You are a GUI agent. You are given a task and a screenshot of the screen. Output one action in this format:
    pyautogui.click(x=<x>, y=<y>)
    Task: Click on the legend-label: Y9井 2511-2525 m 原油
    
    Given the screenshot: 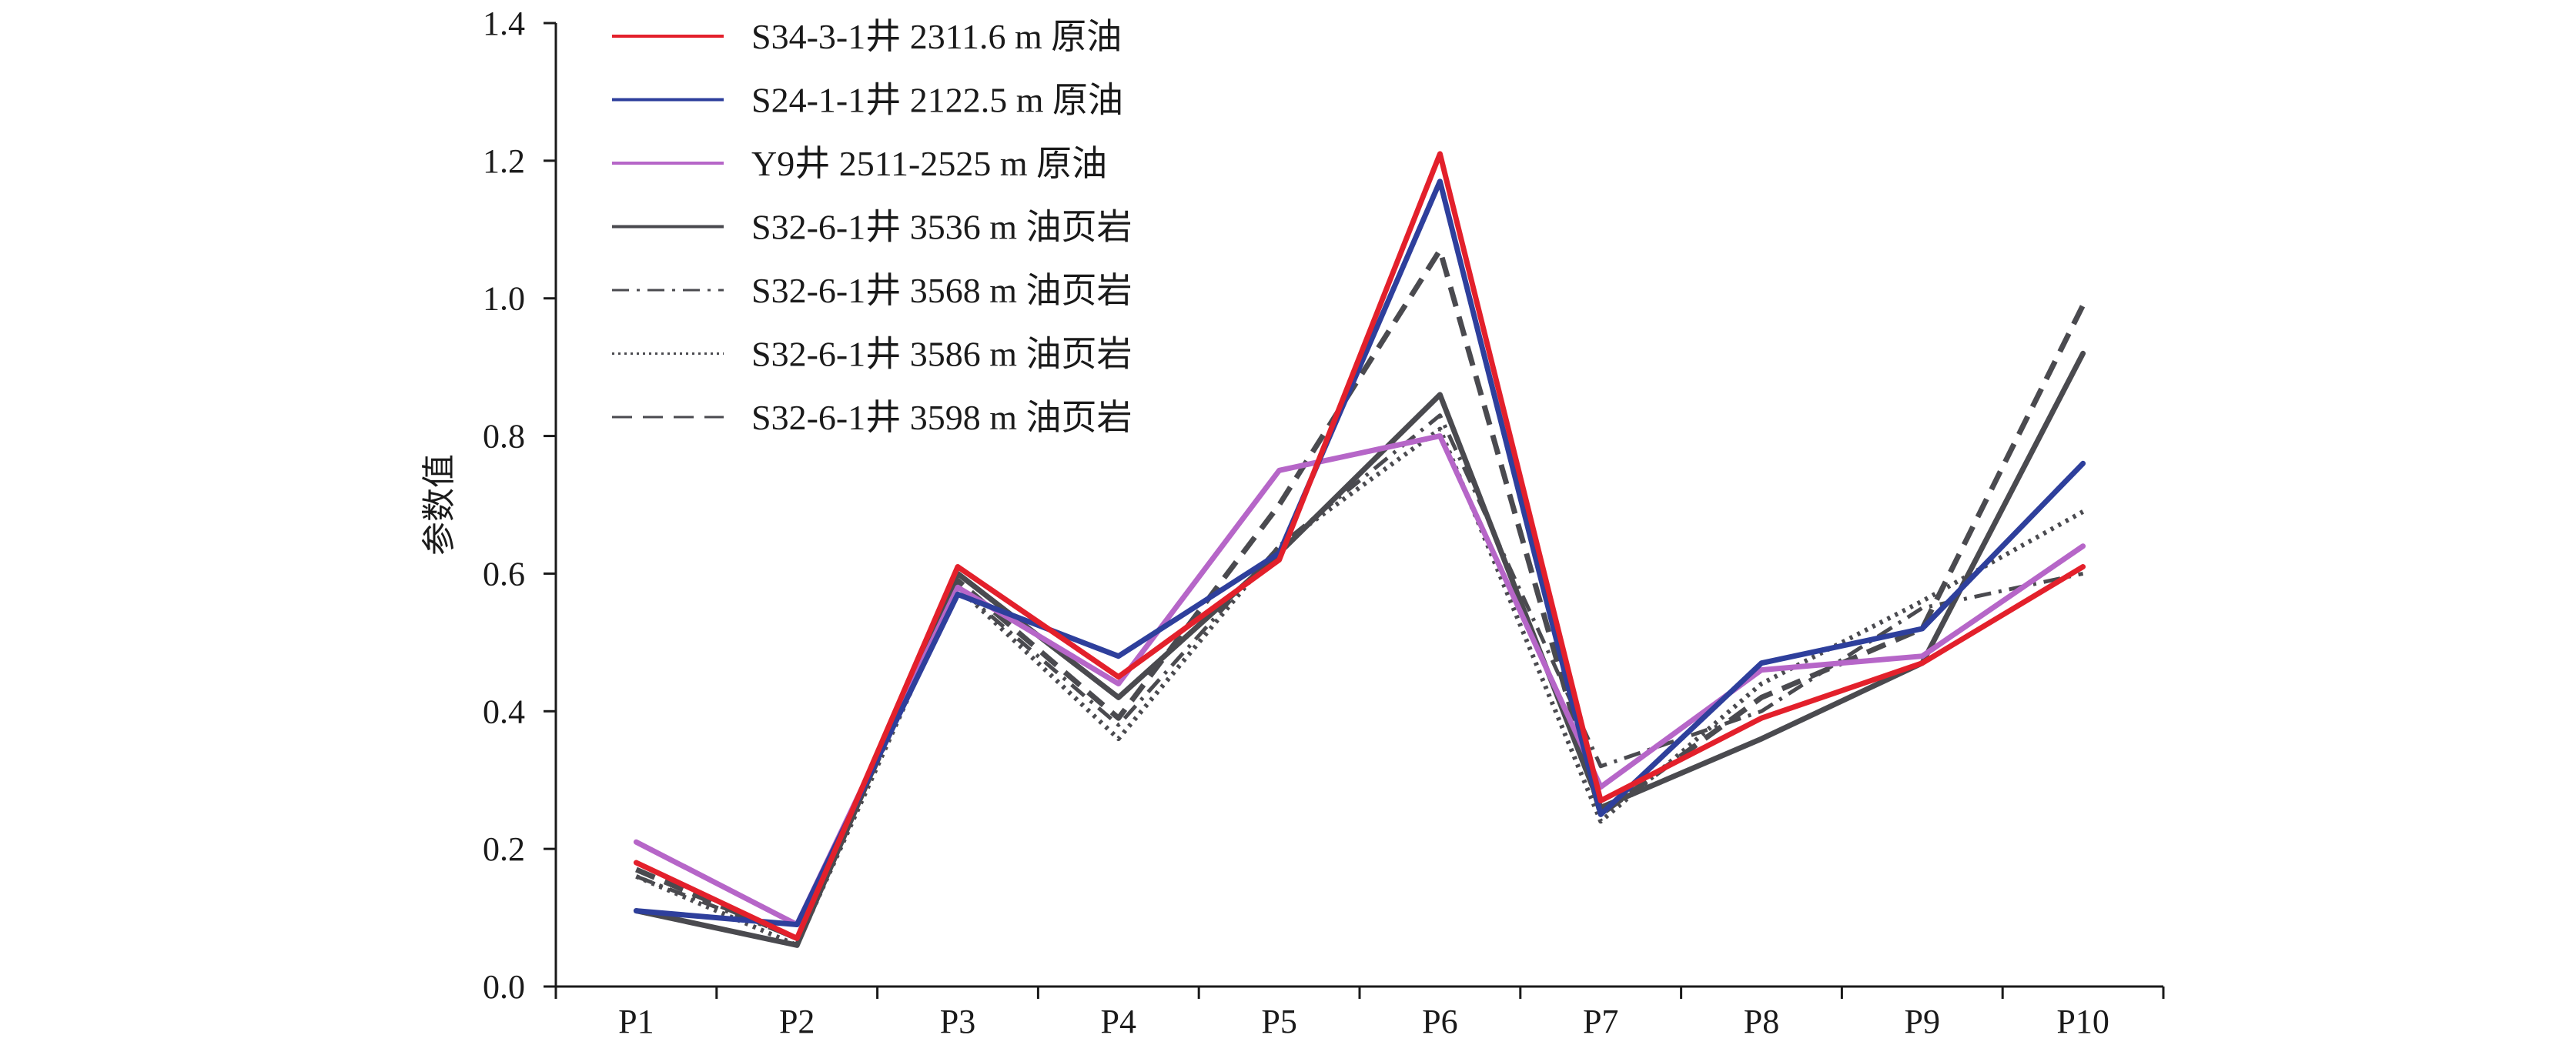 What is the action you would take?
    pyautogui.click(x=929, y=163)
    